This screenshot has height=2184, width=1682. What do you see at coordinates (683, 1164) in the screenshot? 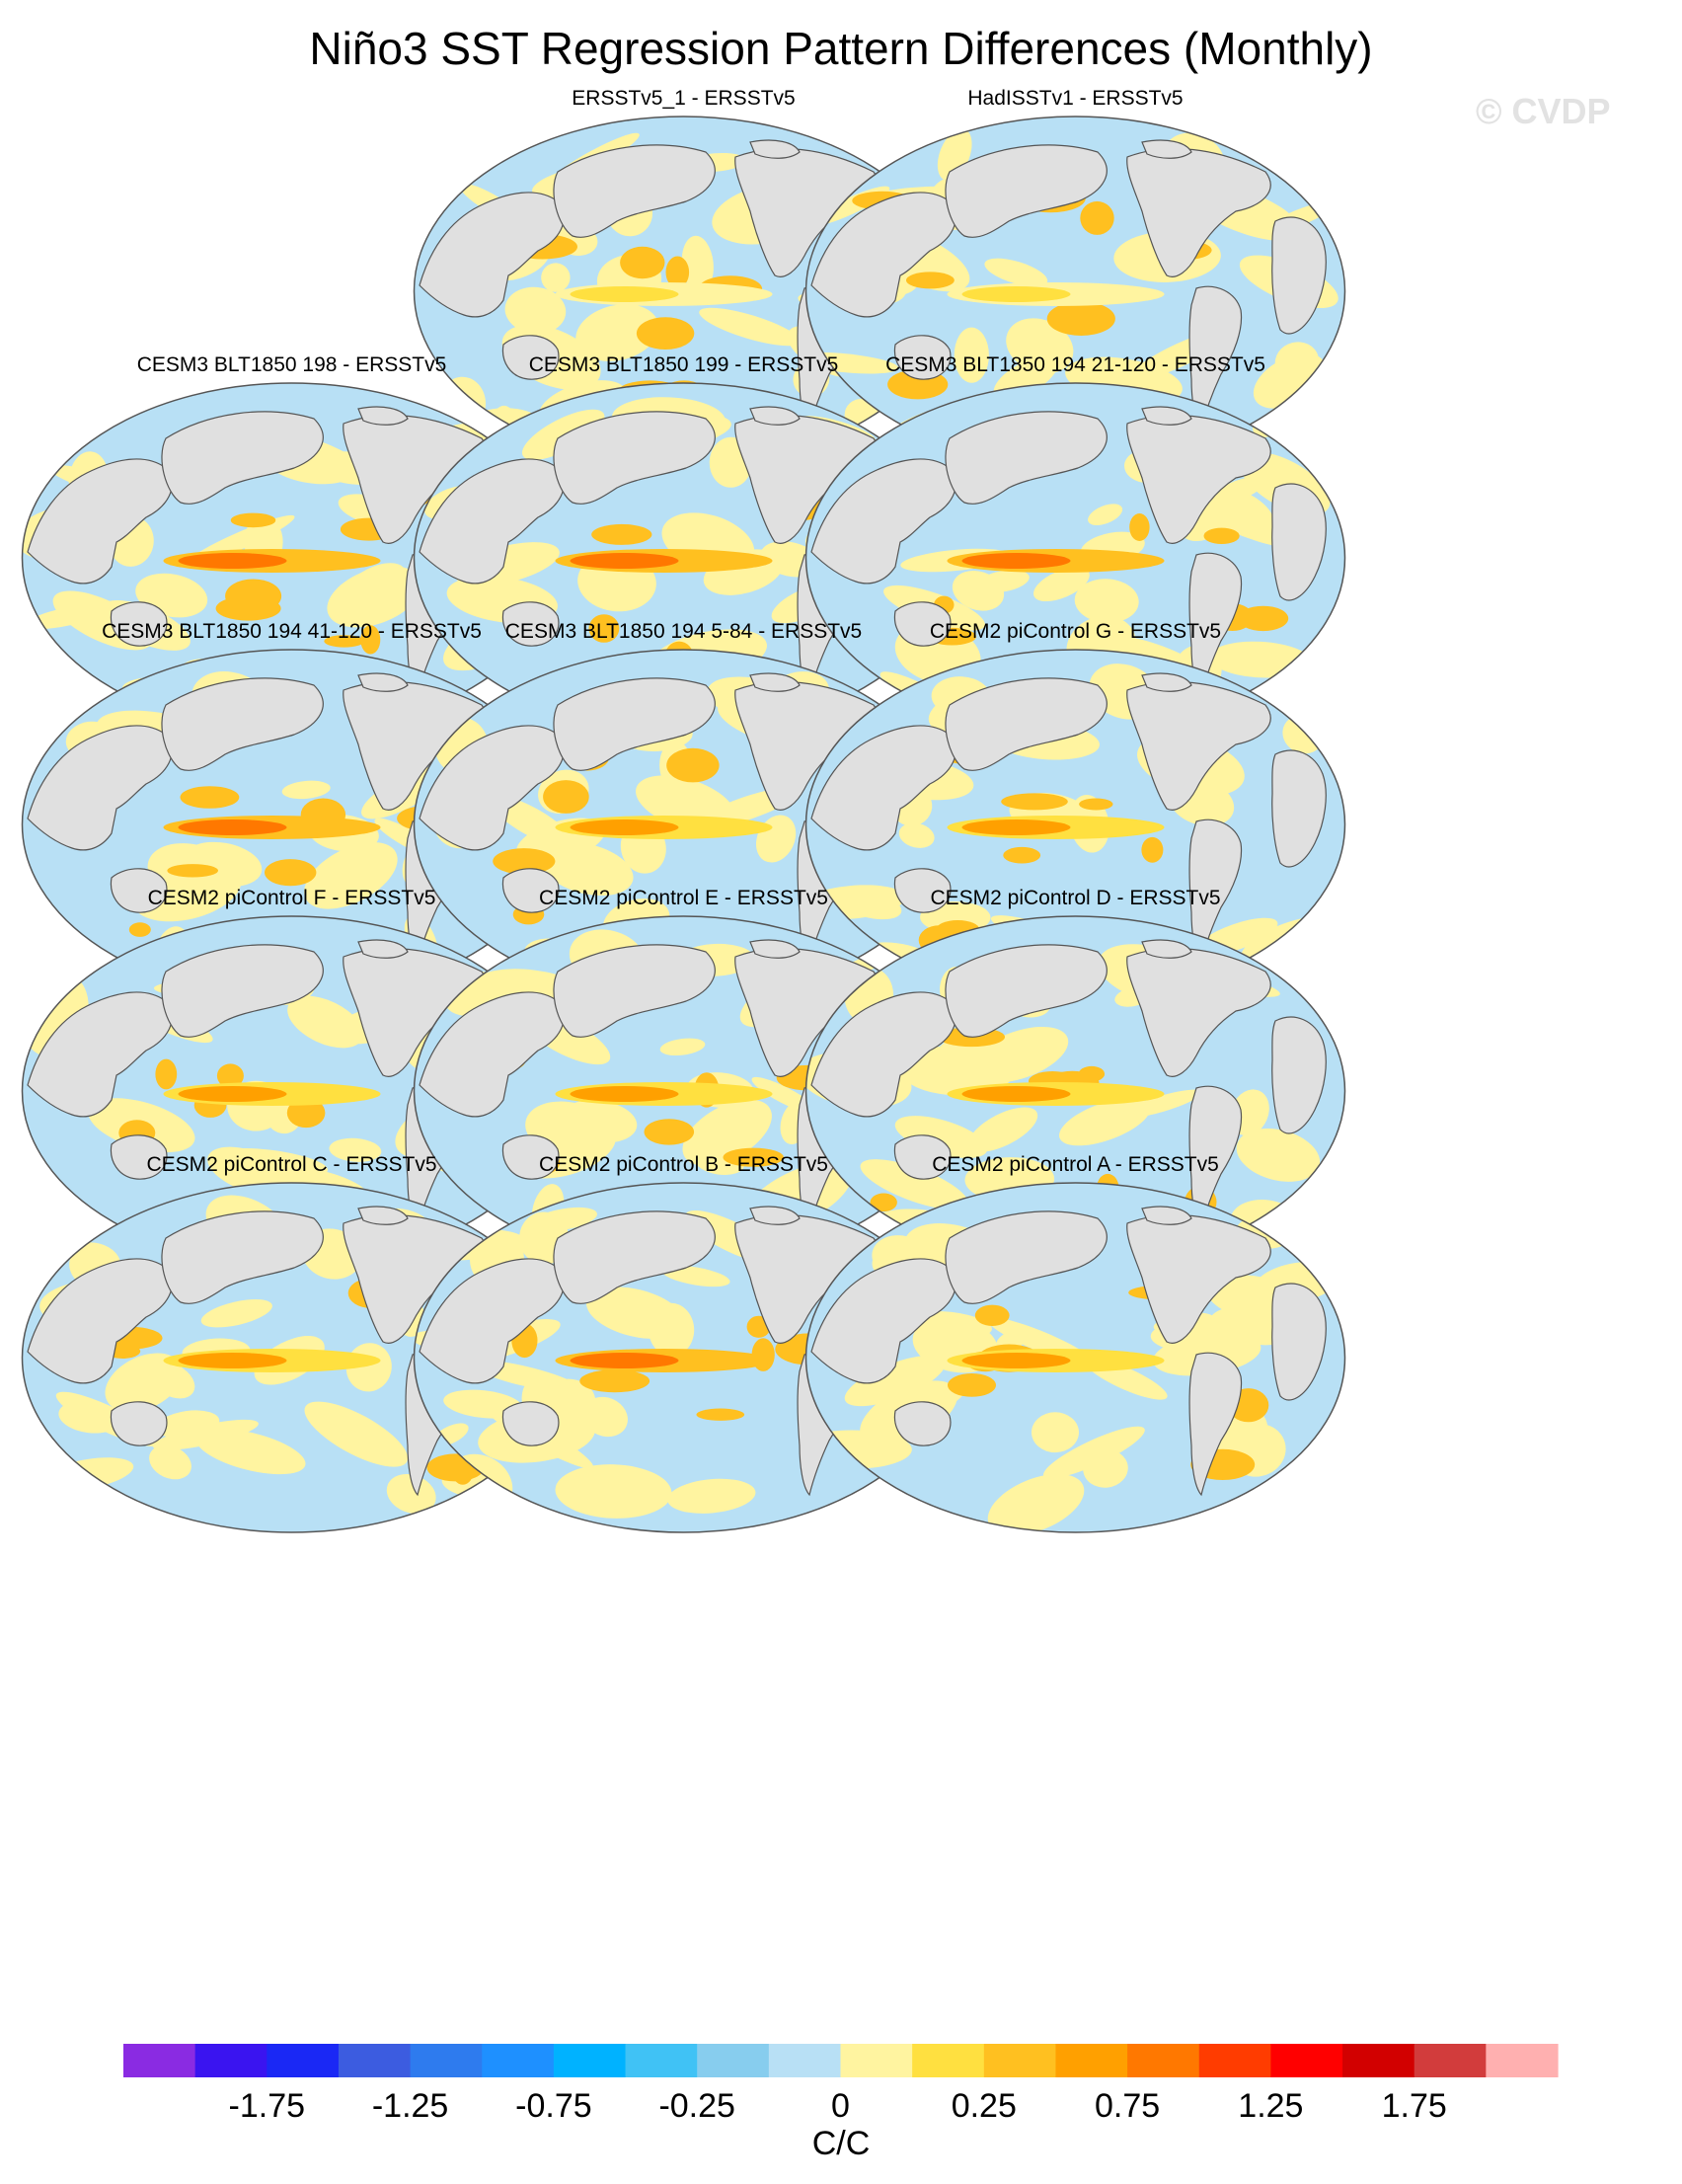
I see `panel-title: CESM2 piControl B - ERSSTv5` at bounding box center [683, 1164].